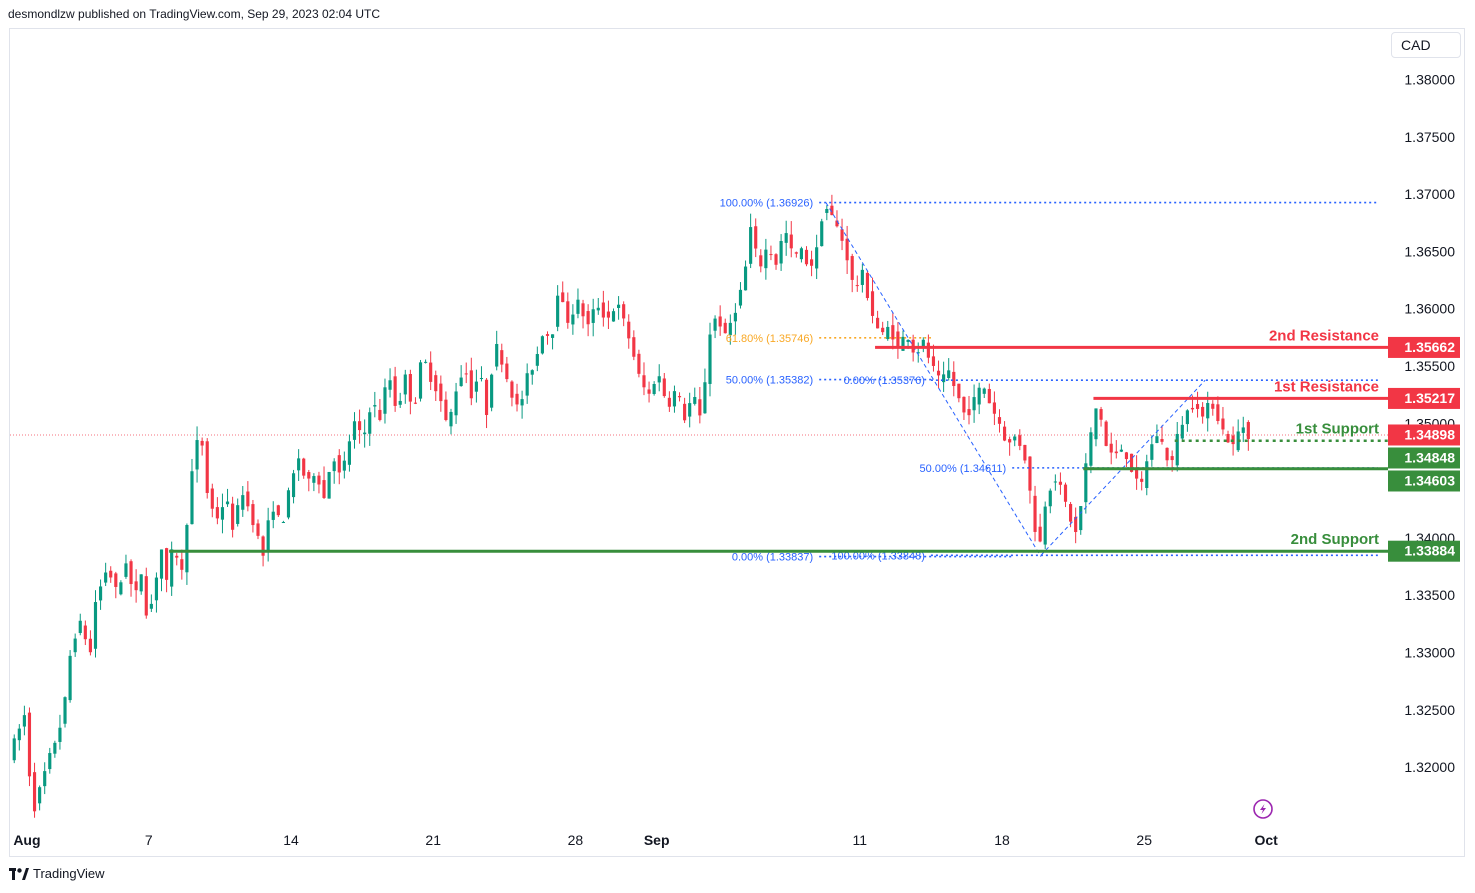 The height and width of the screenshot is (893, 1475). What do you see at coordinates (1424, 435) in the screenshot?
I see `price-tag: 1.34898` at bounding box center [1424, 435].